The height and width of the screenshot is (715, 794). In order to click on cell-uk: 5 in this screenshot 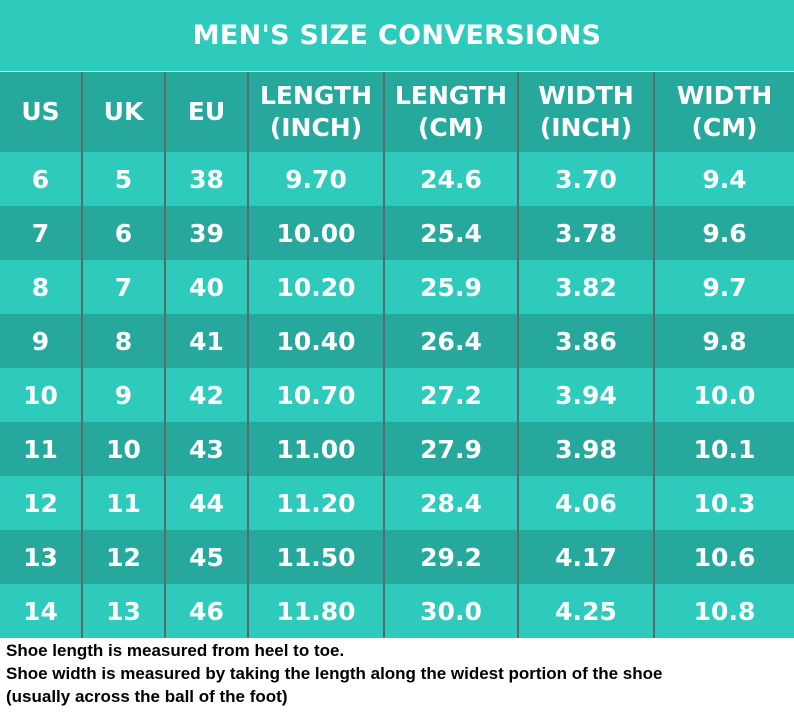, I will do `click(123, 179)`.